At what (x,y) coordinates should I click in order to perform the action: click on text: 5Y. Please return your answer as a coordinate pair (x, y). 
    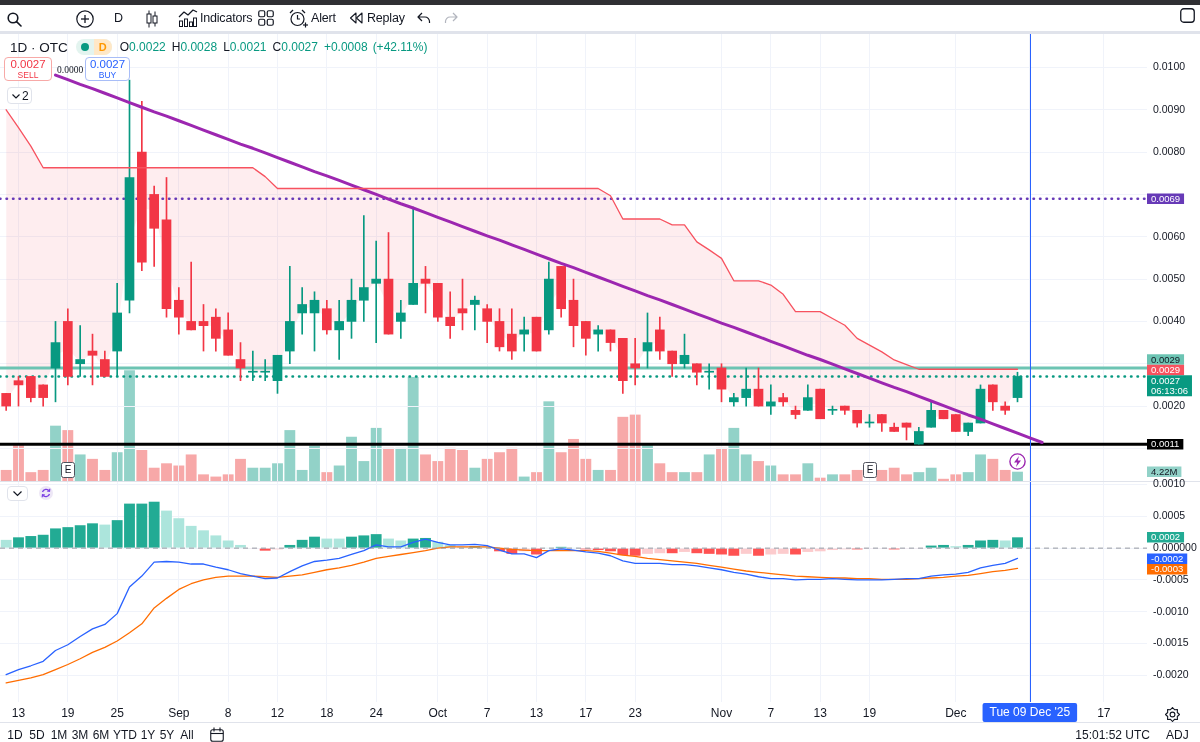
    Looking at the image, I should click on (167, 735).